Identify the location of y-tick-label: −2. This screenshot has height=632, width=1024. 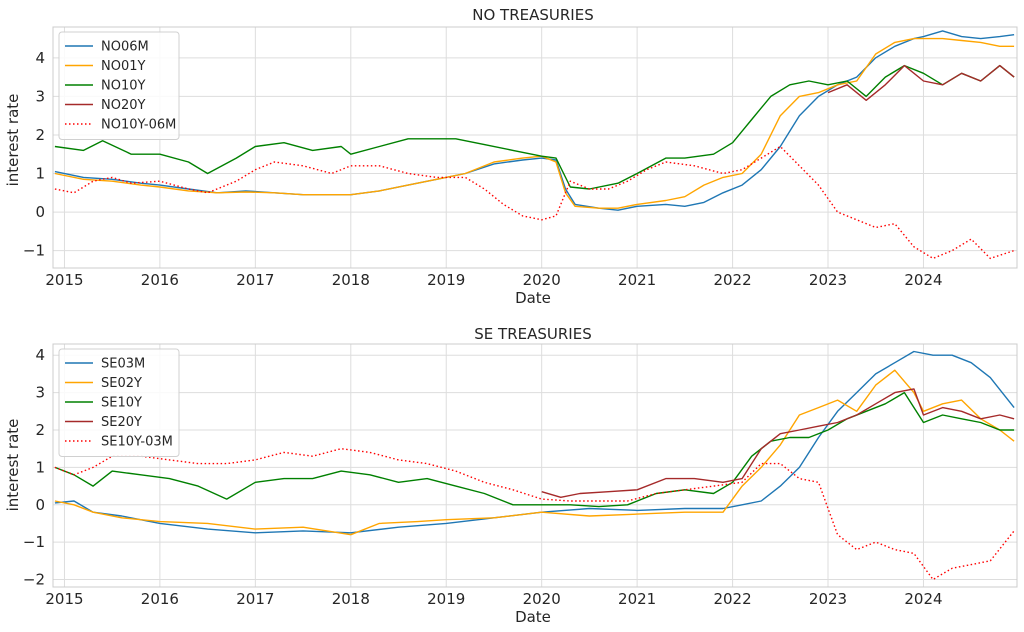
(34, 580).